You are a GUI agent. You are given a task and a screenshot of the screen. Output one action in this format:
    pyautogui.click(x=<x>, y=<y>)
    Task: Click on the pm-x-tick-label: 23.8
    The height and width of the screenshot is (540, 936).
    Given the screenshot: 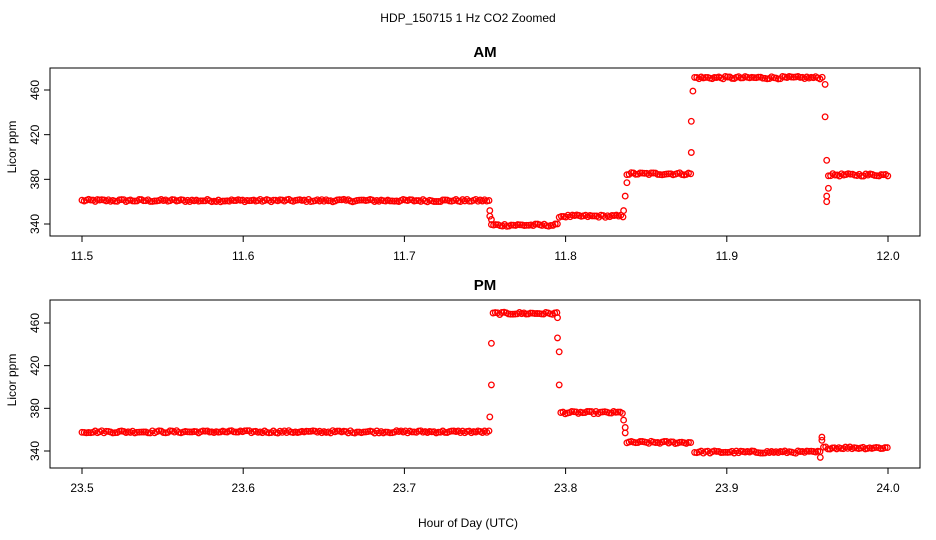 What is the action you would take?
    pyautogui.click(x=566, y=488)
    